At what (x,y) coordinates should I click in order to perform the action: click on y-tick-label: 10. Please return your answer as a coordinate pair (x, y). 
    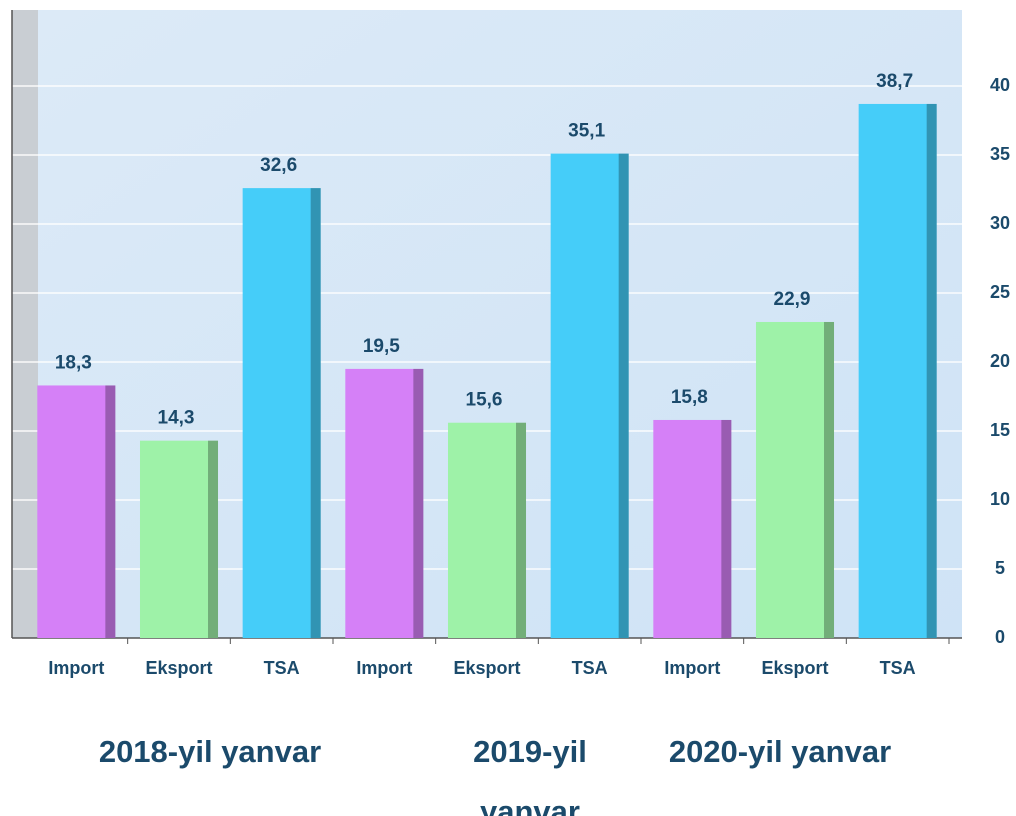
    Looking at the image, I should click on (1000, 499).